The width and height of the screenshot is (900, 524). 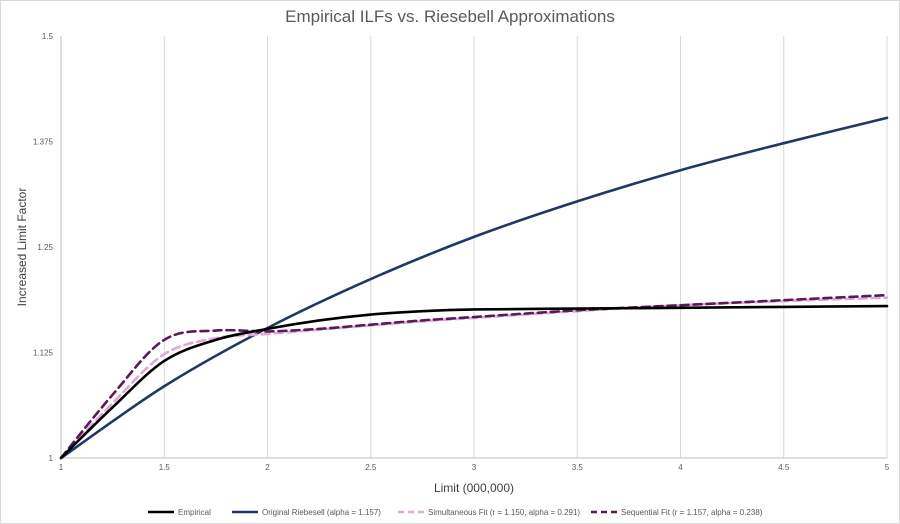 What do you see at coordinates (578, 467) in the screenshot?
I see `x-tick-label: 3.5` at bounding box center [578, 467].